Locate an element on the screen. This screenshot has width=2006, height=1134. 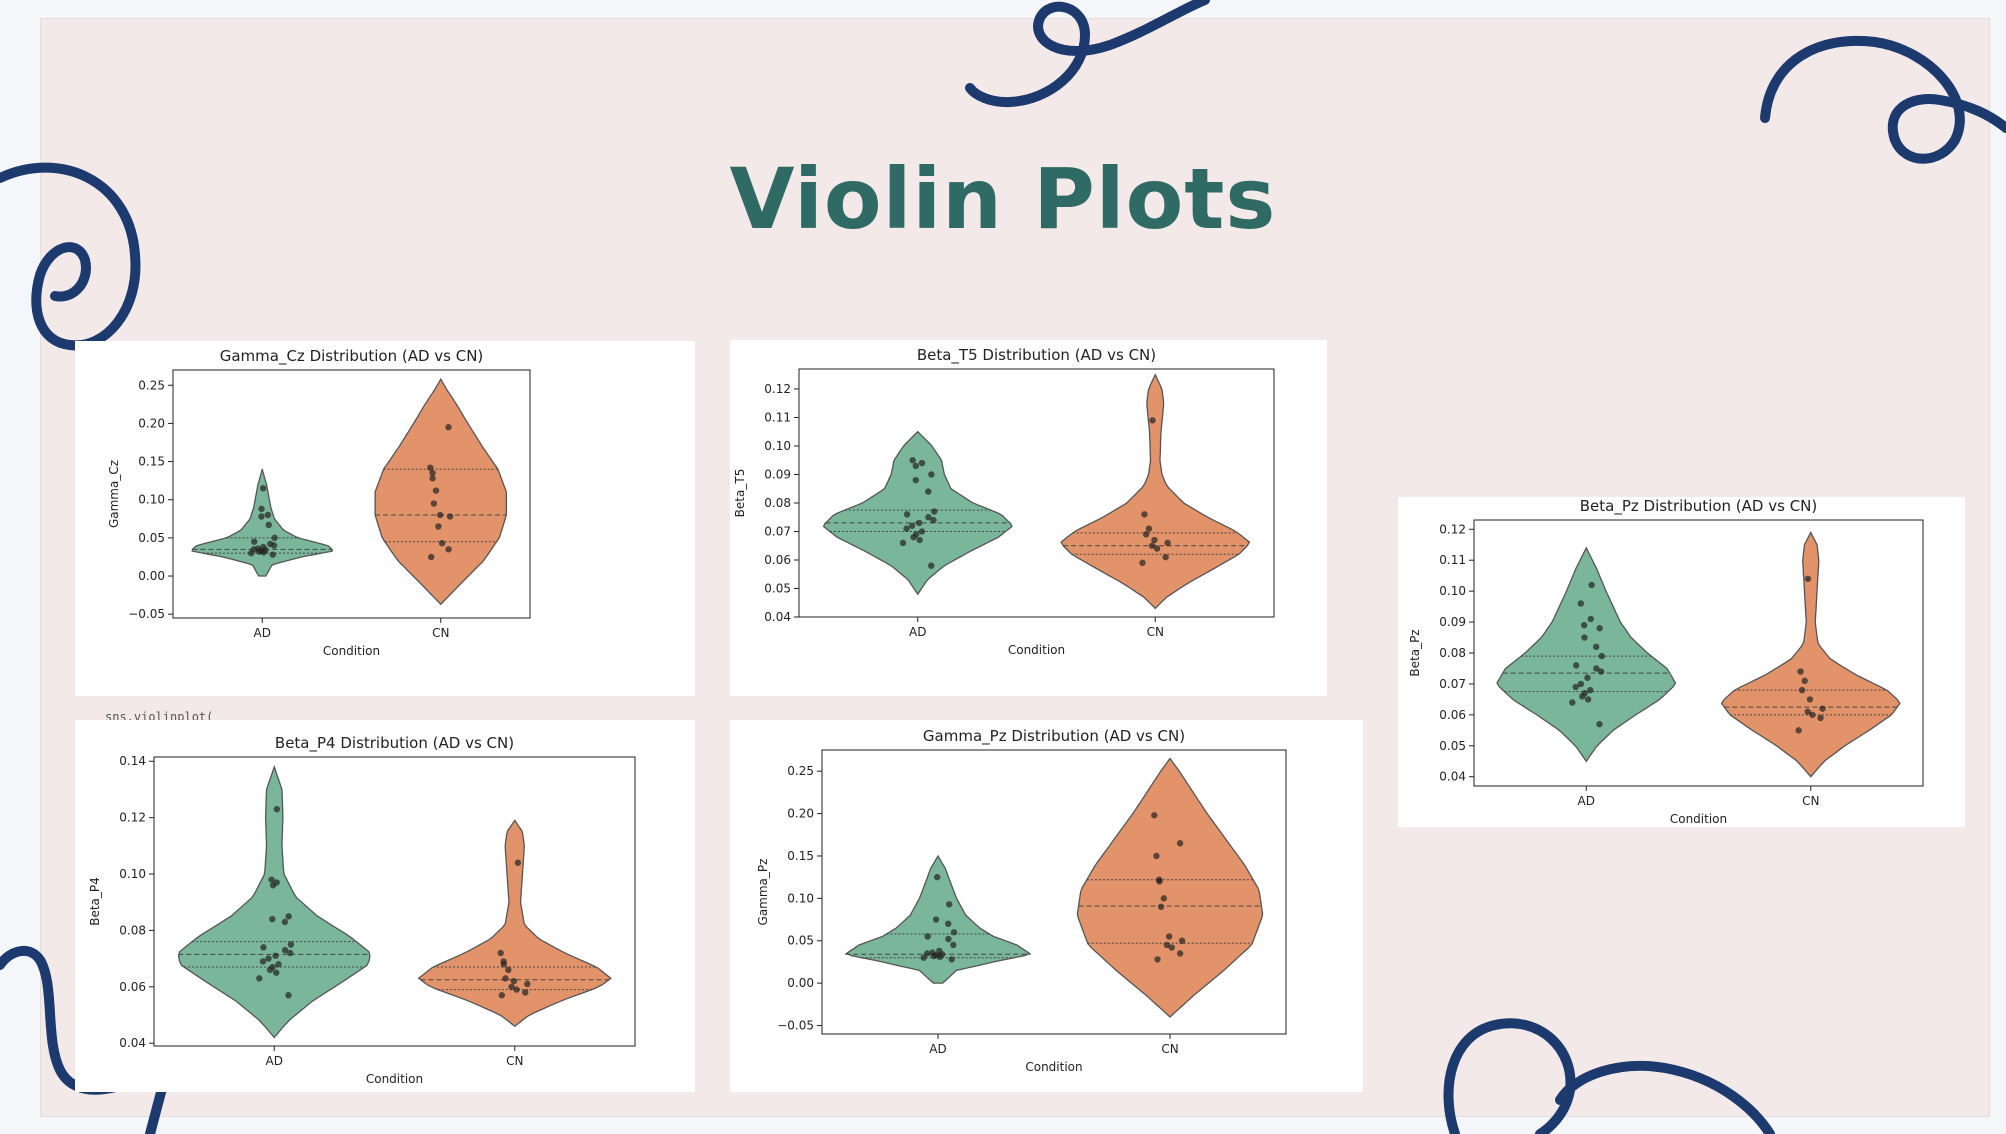
chart-title: Beta_T5 Distribution (AD vs CN) is located at coordinates (1036, 355).